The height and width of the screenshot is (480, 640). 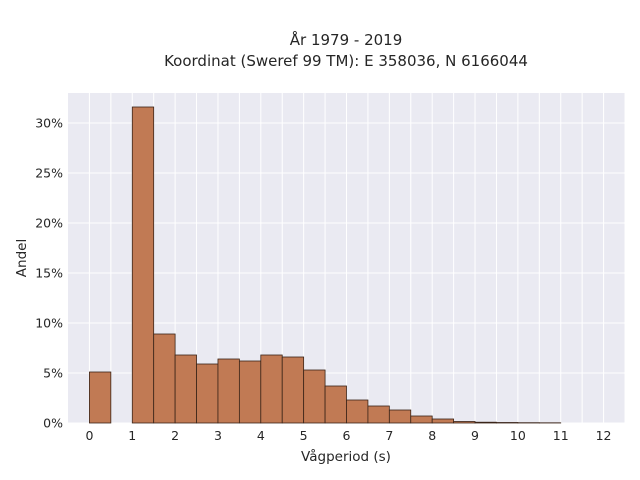 I want to click on y-tick-label: 15%, so click(x=49, y=273).